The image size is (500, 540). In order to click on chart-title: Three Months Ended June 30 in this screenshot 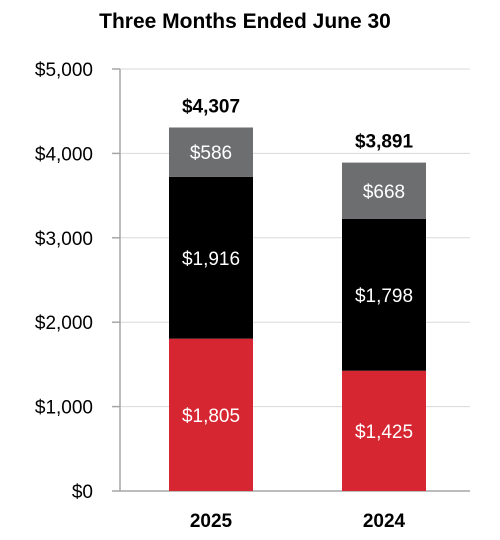, I will do `click(245, 21)`.